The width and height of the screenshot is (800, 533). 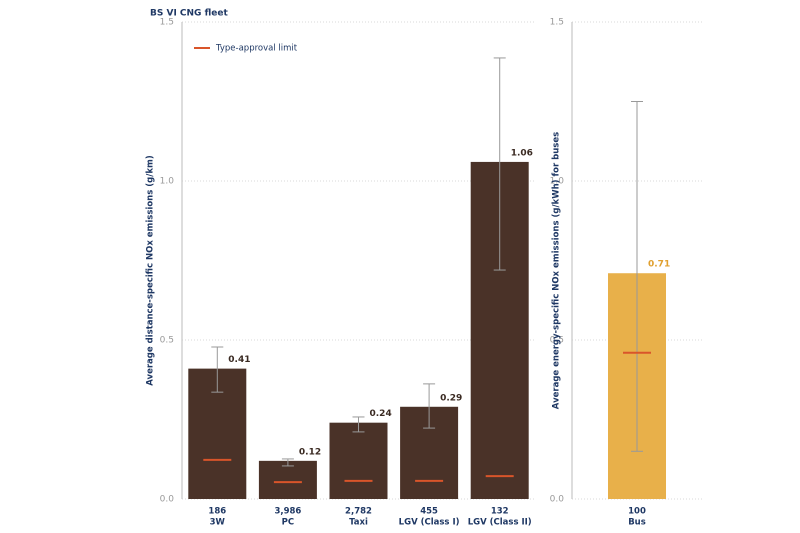 What do you see at coordinates (189, 14) in the screenshot?
I see `chart-title: BS VI CNG fleet` at bounding box center [189, 14].